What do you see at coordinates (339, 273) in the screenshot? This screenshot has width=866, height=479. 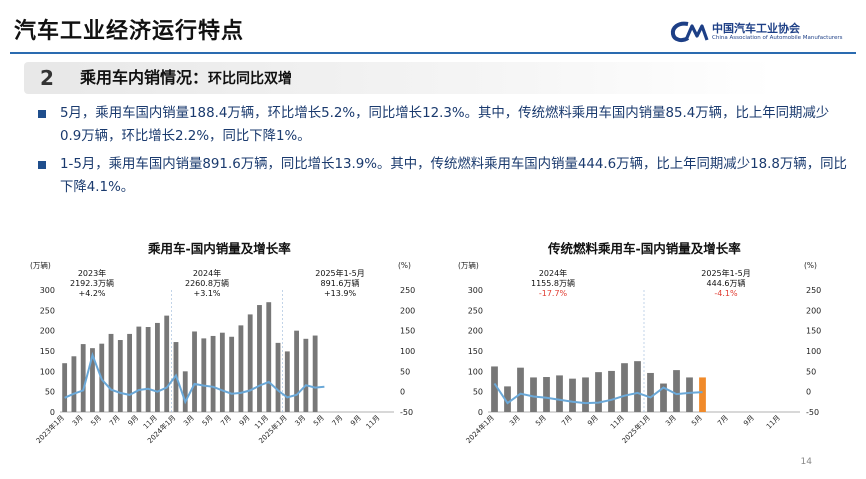 I see `annotation-text: 2025年1-5月` at bounding box center [339, 273].